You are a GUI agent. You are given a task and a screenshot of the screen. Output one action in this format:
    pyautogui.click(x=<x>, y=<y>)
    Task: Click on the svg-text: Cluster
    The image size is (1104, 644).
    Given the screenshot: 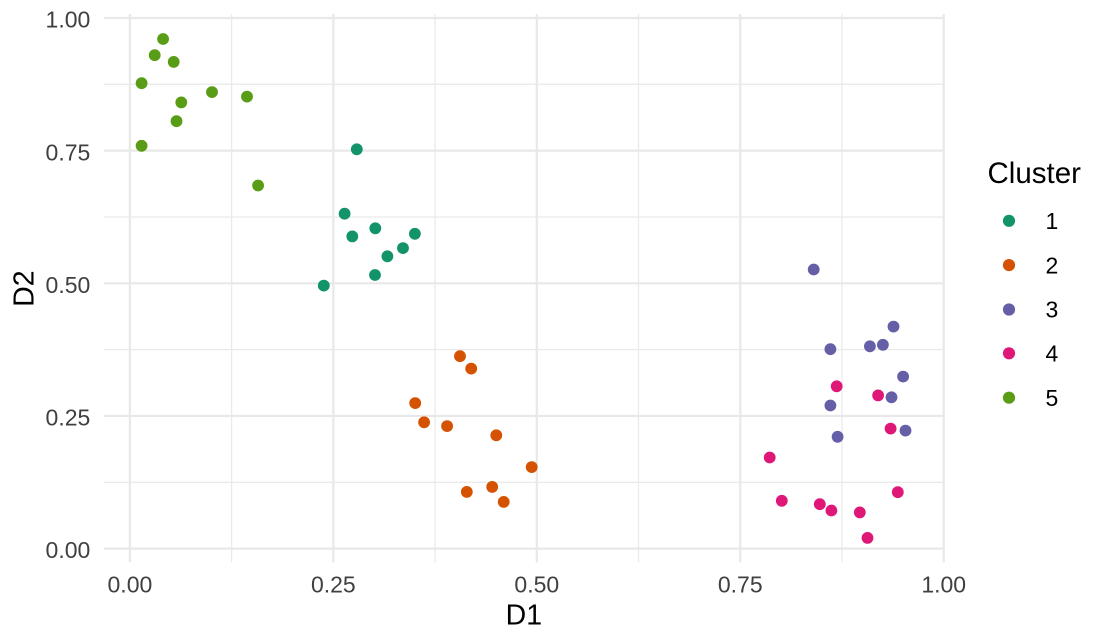 What is the action you would take?
    pyautogui.click(x=1035, y=173)
    